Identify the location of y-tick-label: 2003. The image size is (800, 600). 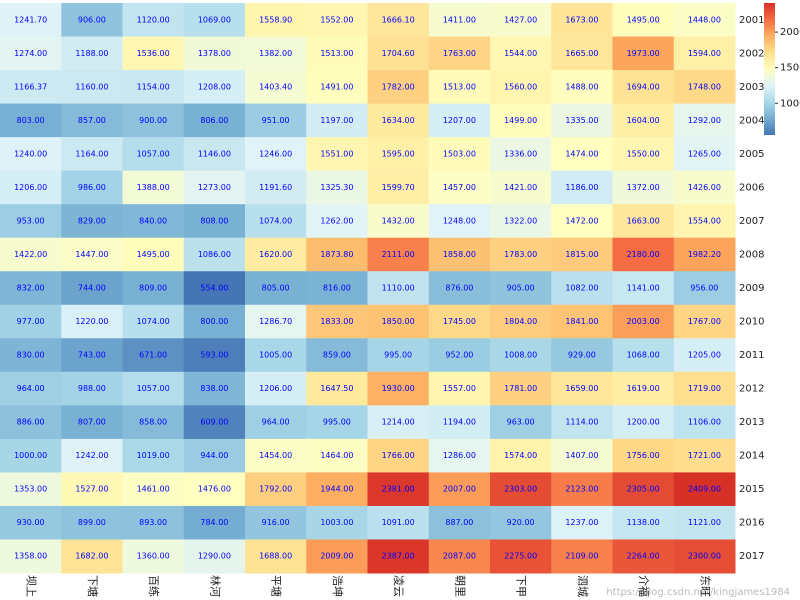
(751, 87).